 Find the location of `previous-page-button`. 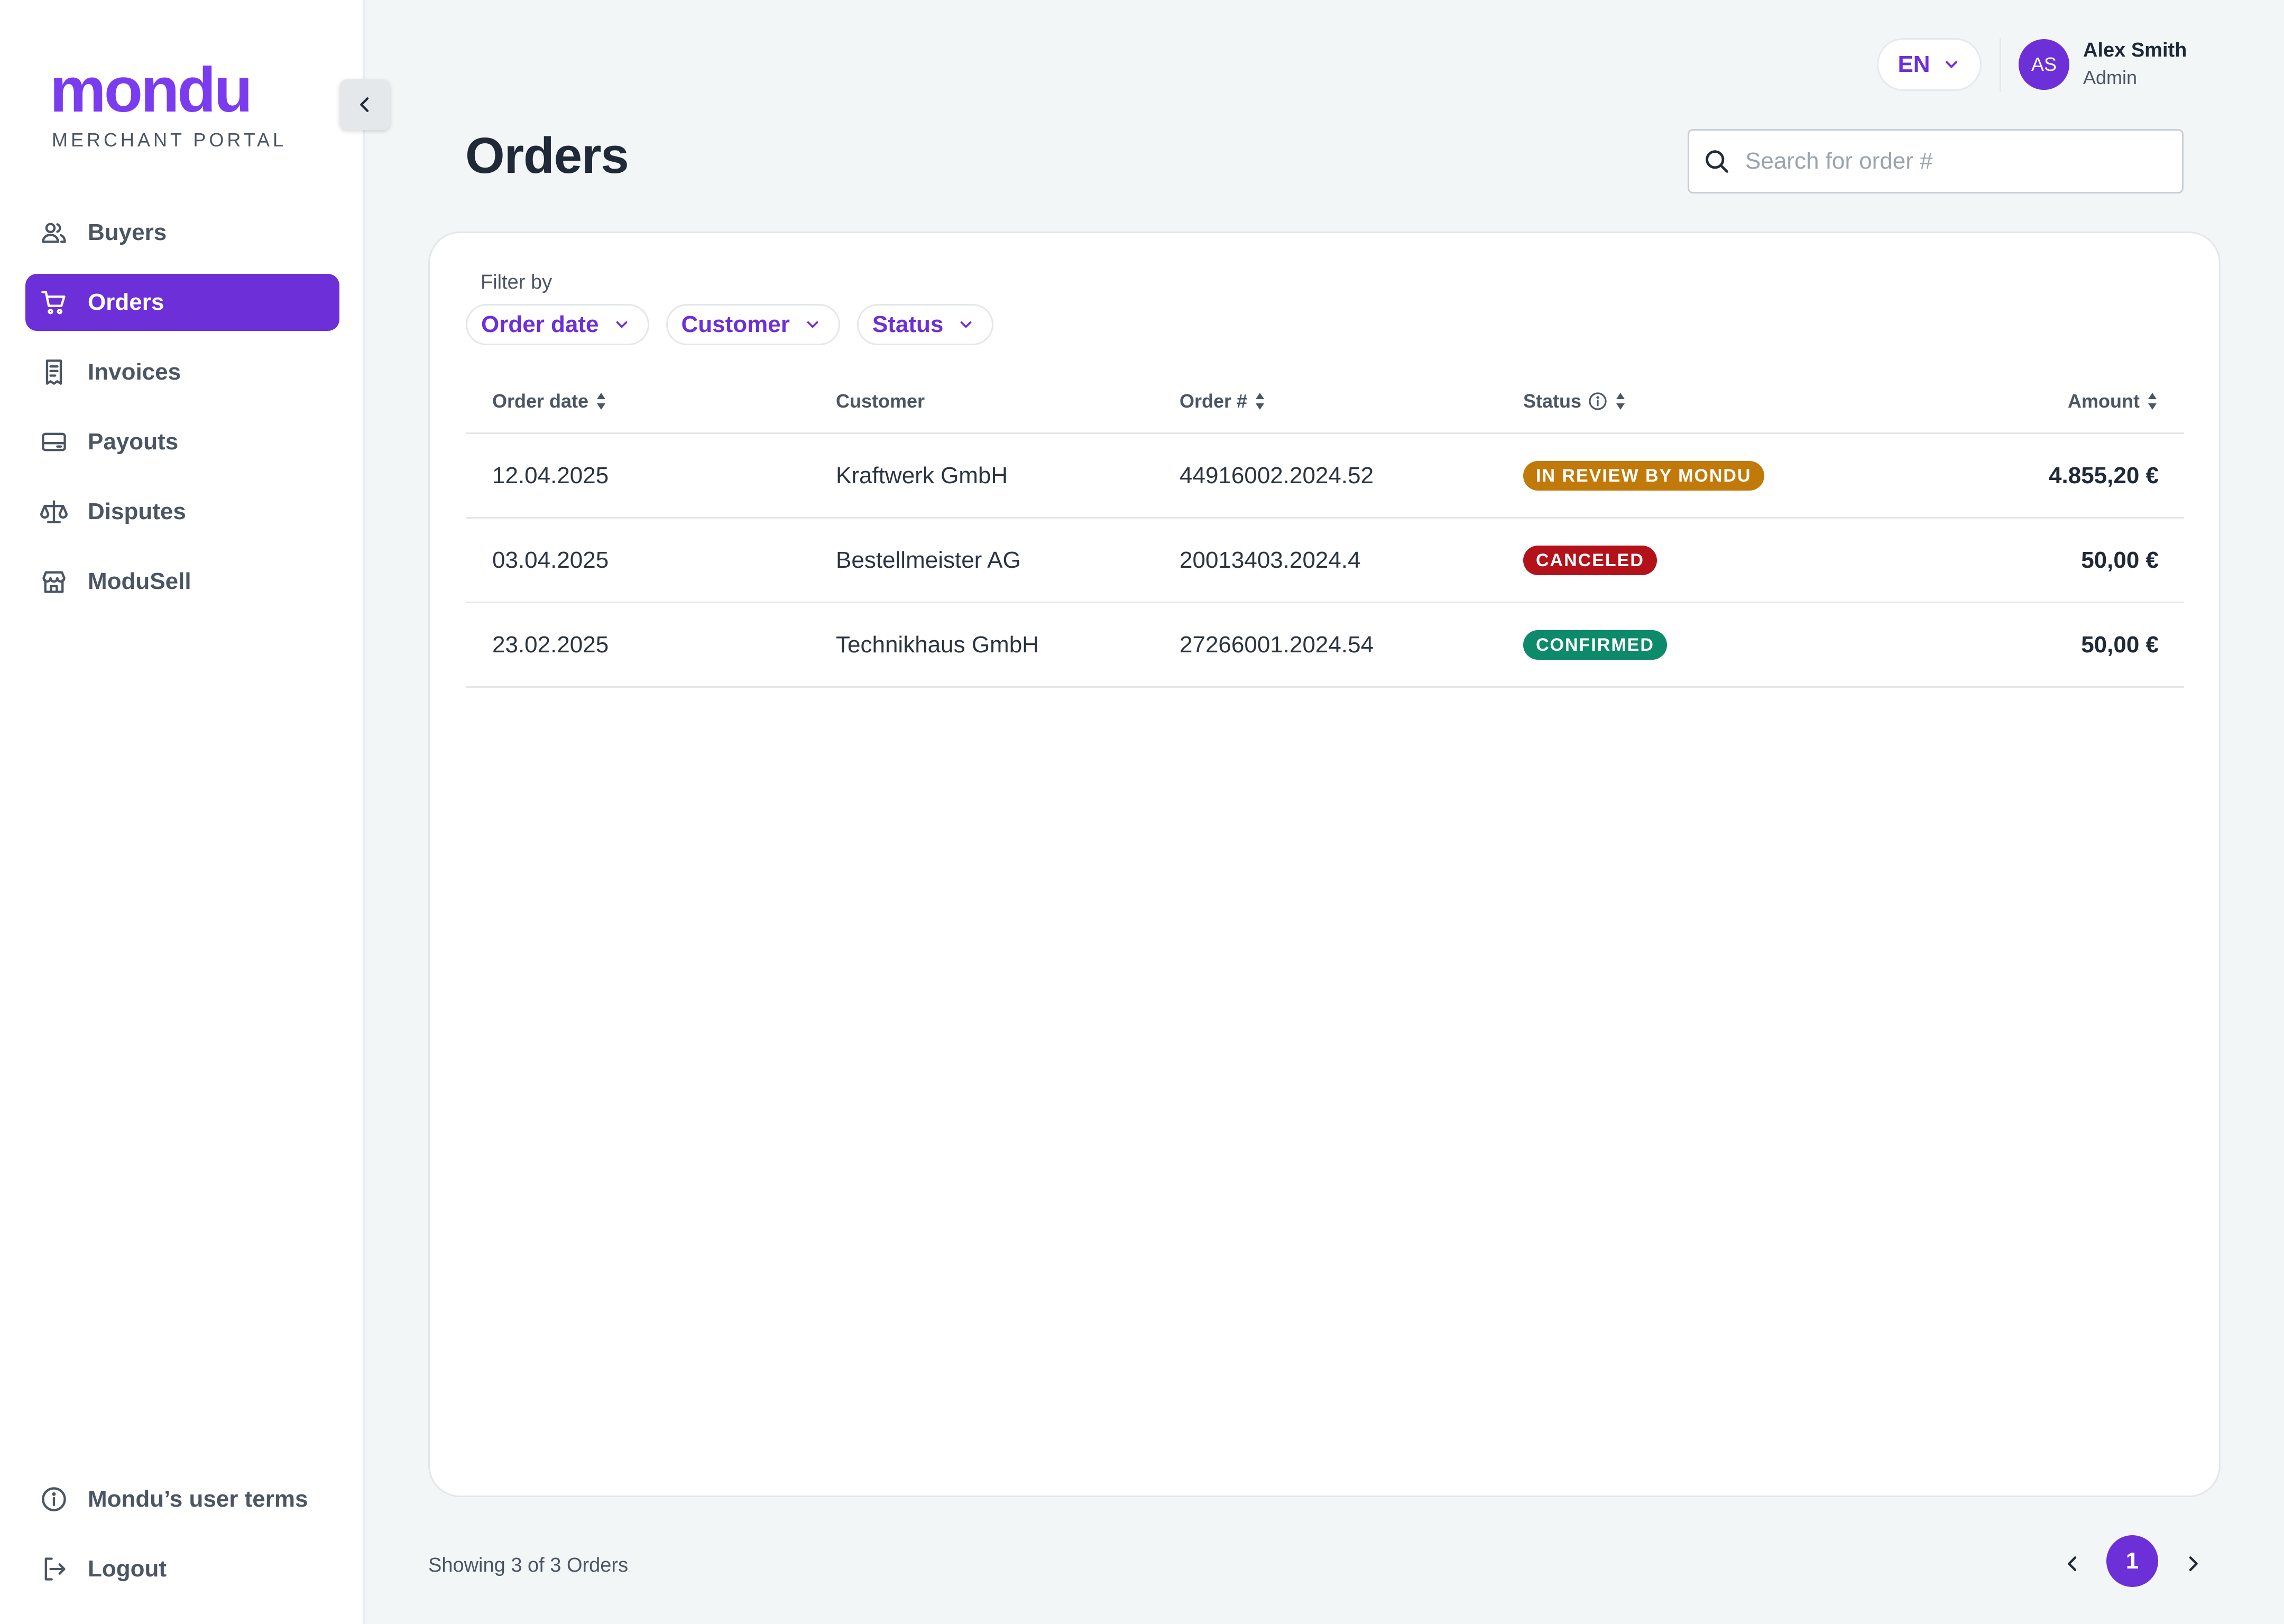

previous-page-button is located at coordinates (2072, 1564).